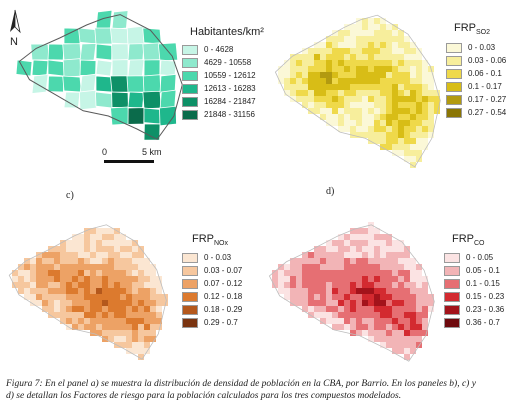  I want to click on legend-item: 0.1 - 0.17, so click(476, 87).